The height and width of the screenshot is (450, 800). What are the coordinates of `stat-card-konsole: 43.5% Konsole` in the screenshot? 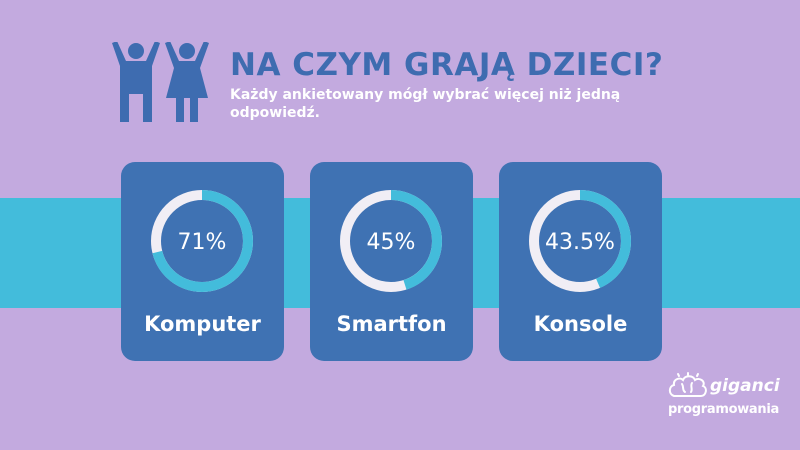 It's located at (580, 261).